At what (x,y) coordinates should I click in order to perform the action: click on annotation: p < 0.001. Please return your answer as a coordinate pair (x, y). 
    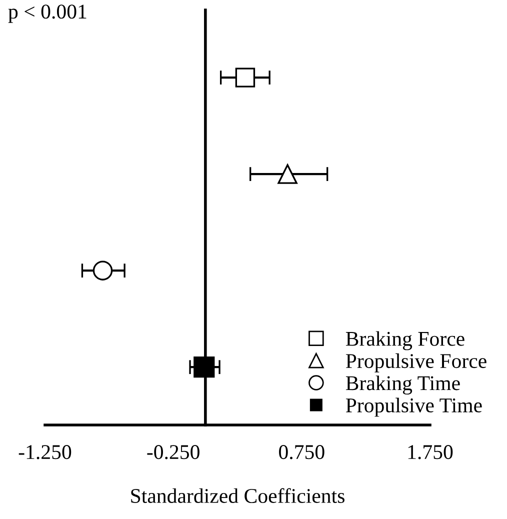
    Looking at the image, I should click on (47, 13).